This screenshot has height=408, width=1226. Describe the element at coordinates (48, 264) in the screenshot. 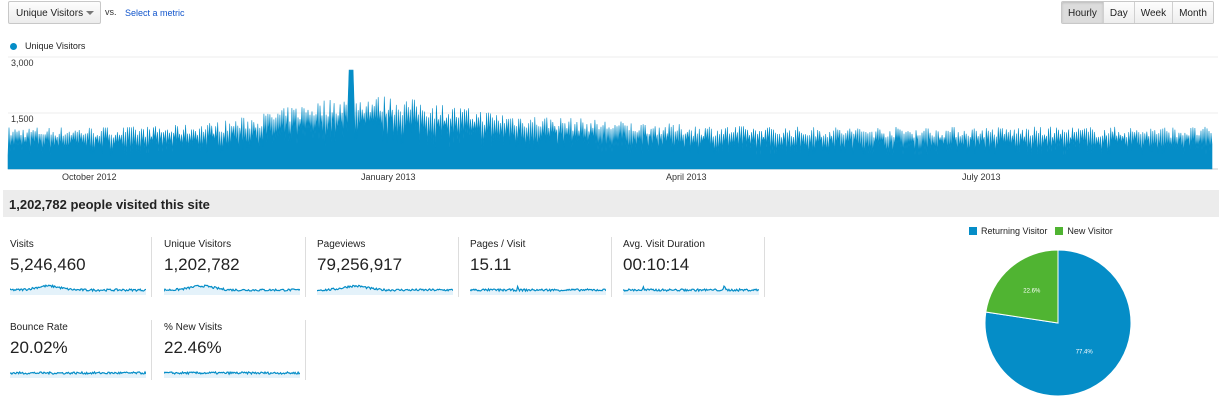

I see `metric-value: 5,246,460` at that location.